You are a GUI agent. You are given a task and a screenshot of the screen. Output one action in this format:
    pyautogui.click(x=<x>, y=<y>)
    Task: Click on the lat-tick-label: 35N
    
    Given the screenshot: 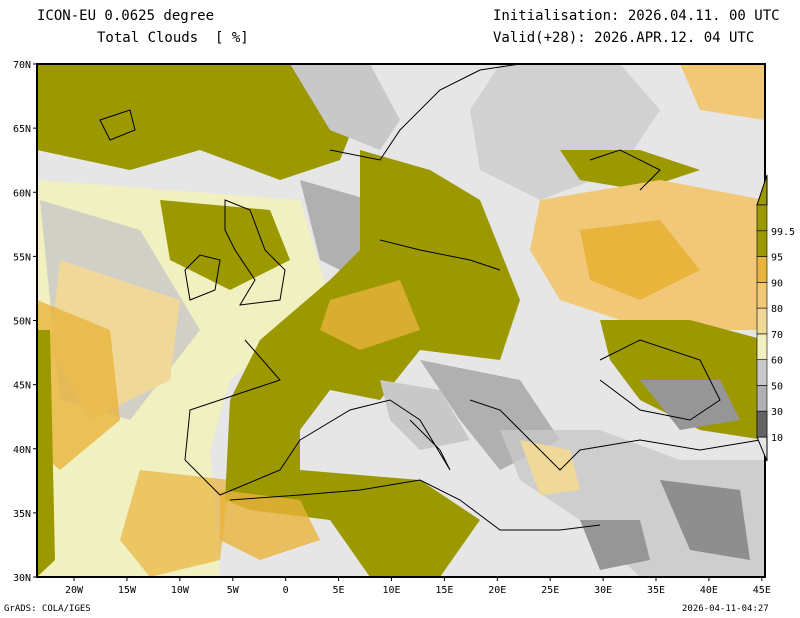 What is the action you would take?
    pyautogui.click(x=22, y=514)
    